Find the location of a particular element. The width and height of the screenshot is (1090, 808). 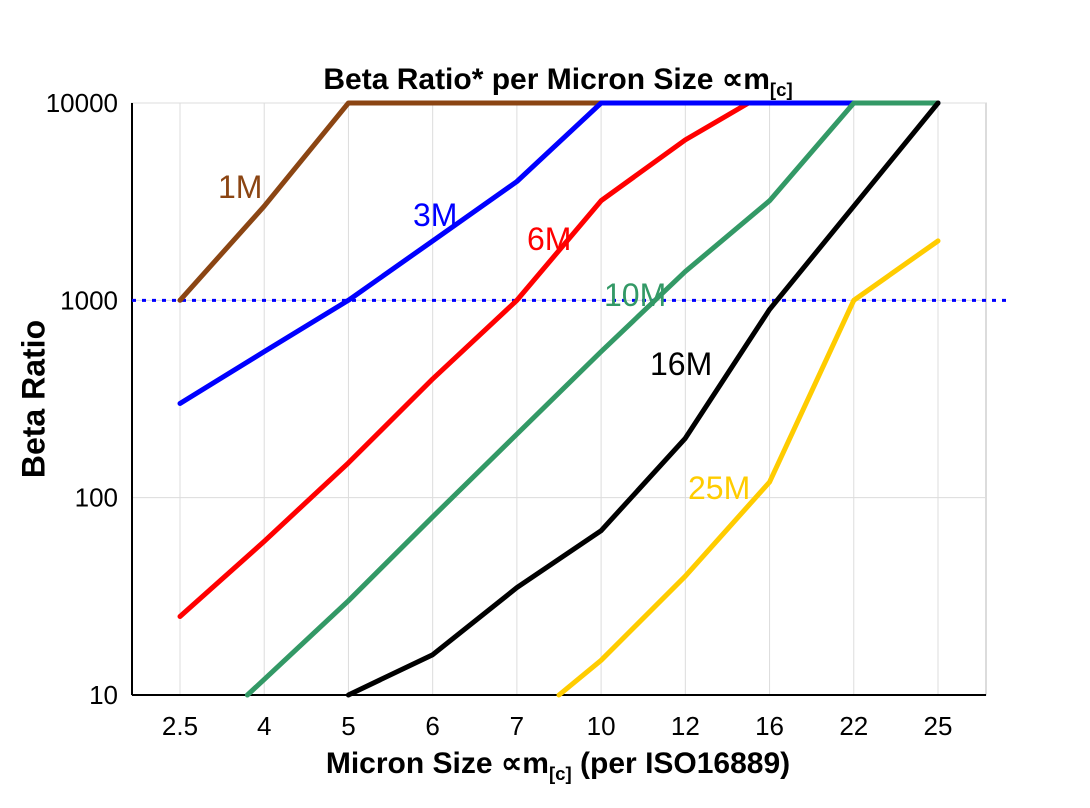

series-label-16M: 16M is located at coordinates (681, 364).